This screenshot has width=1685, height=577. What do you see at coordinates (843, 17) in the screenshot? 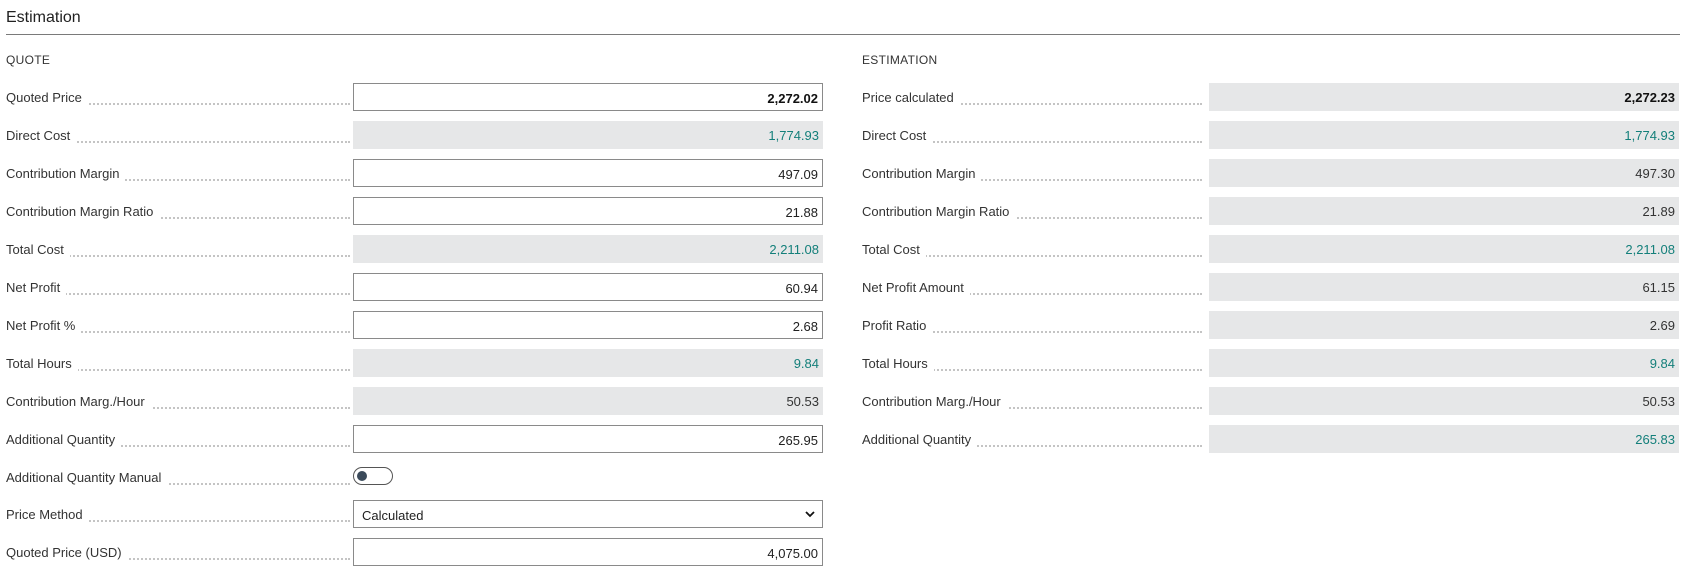
I see `section-header: Estimation` at bounding box center [843, 17].